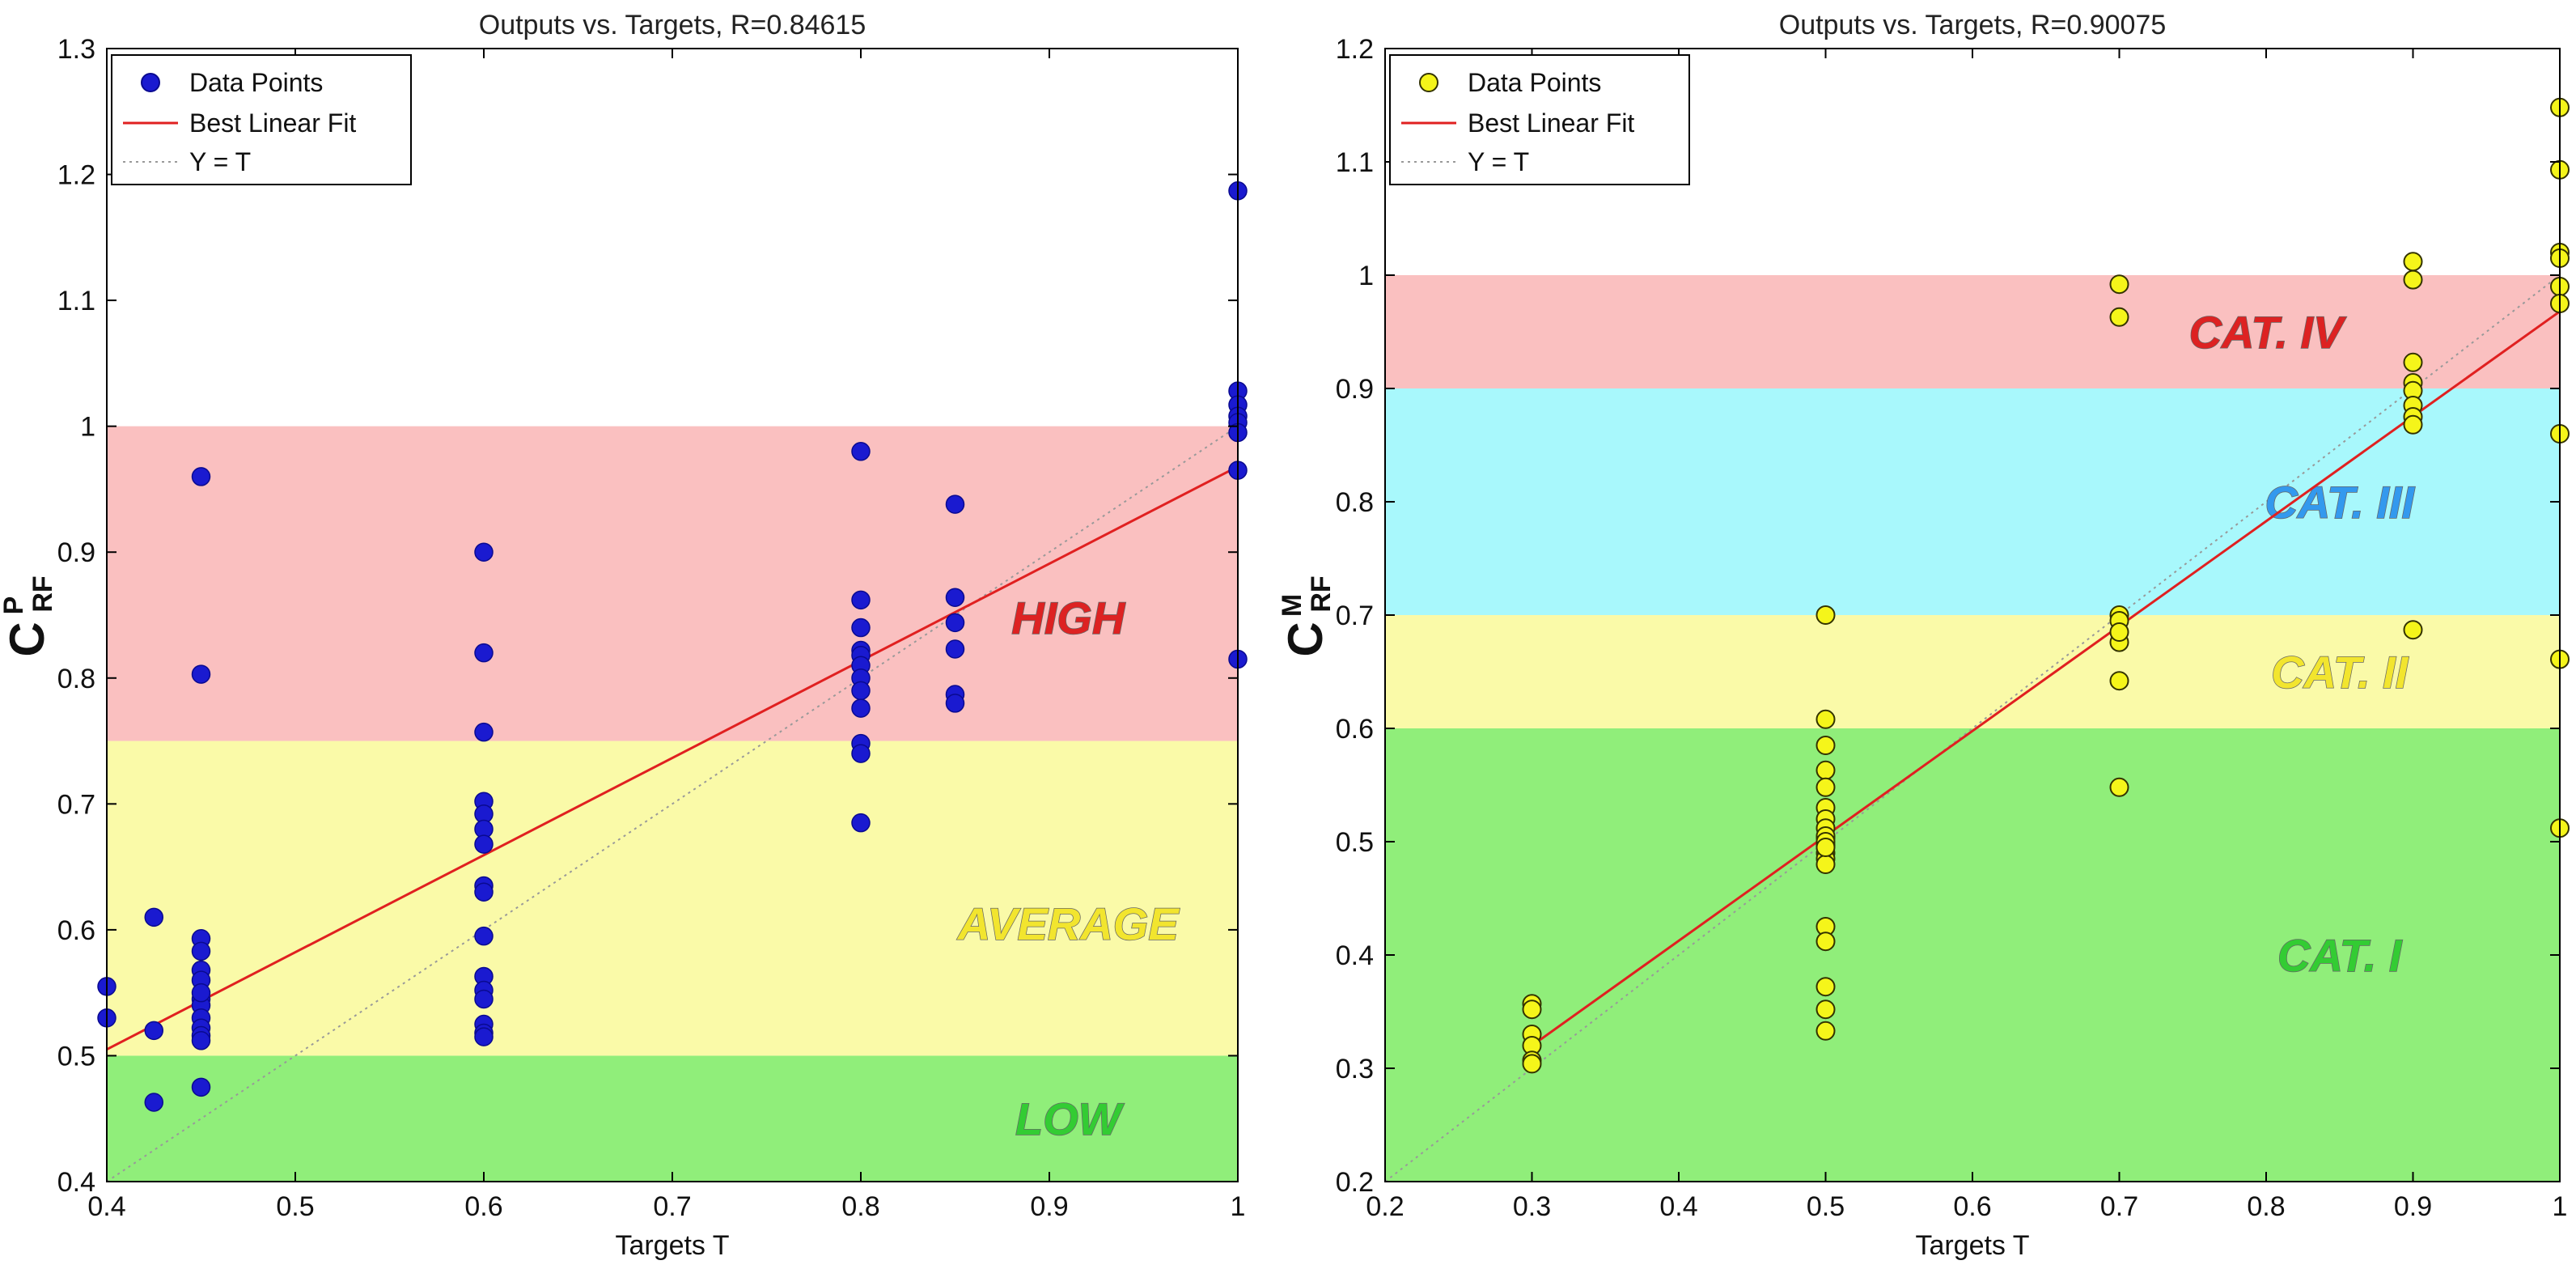  Describe the element at coordinates (672, 898) in the screenshot. I see `band-average` at that location.